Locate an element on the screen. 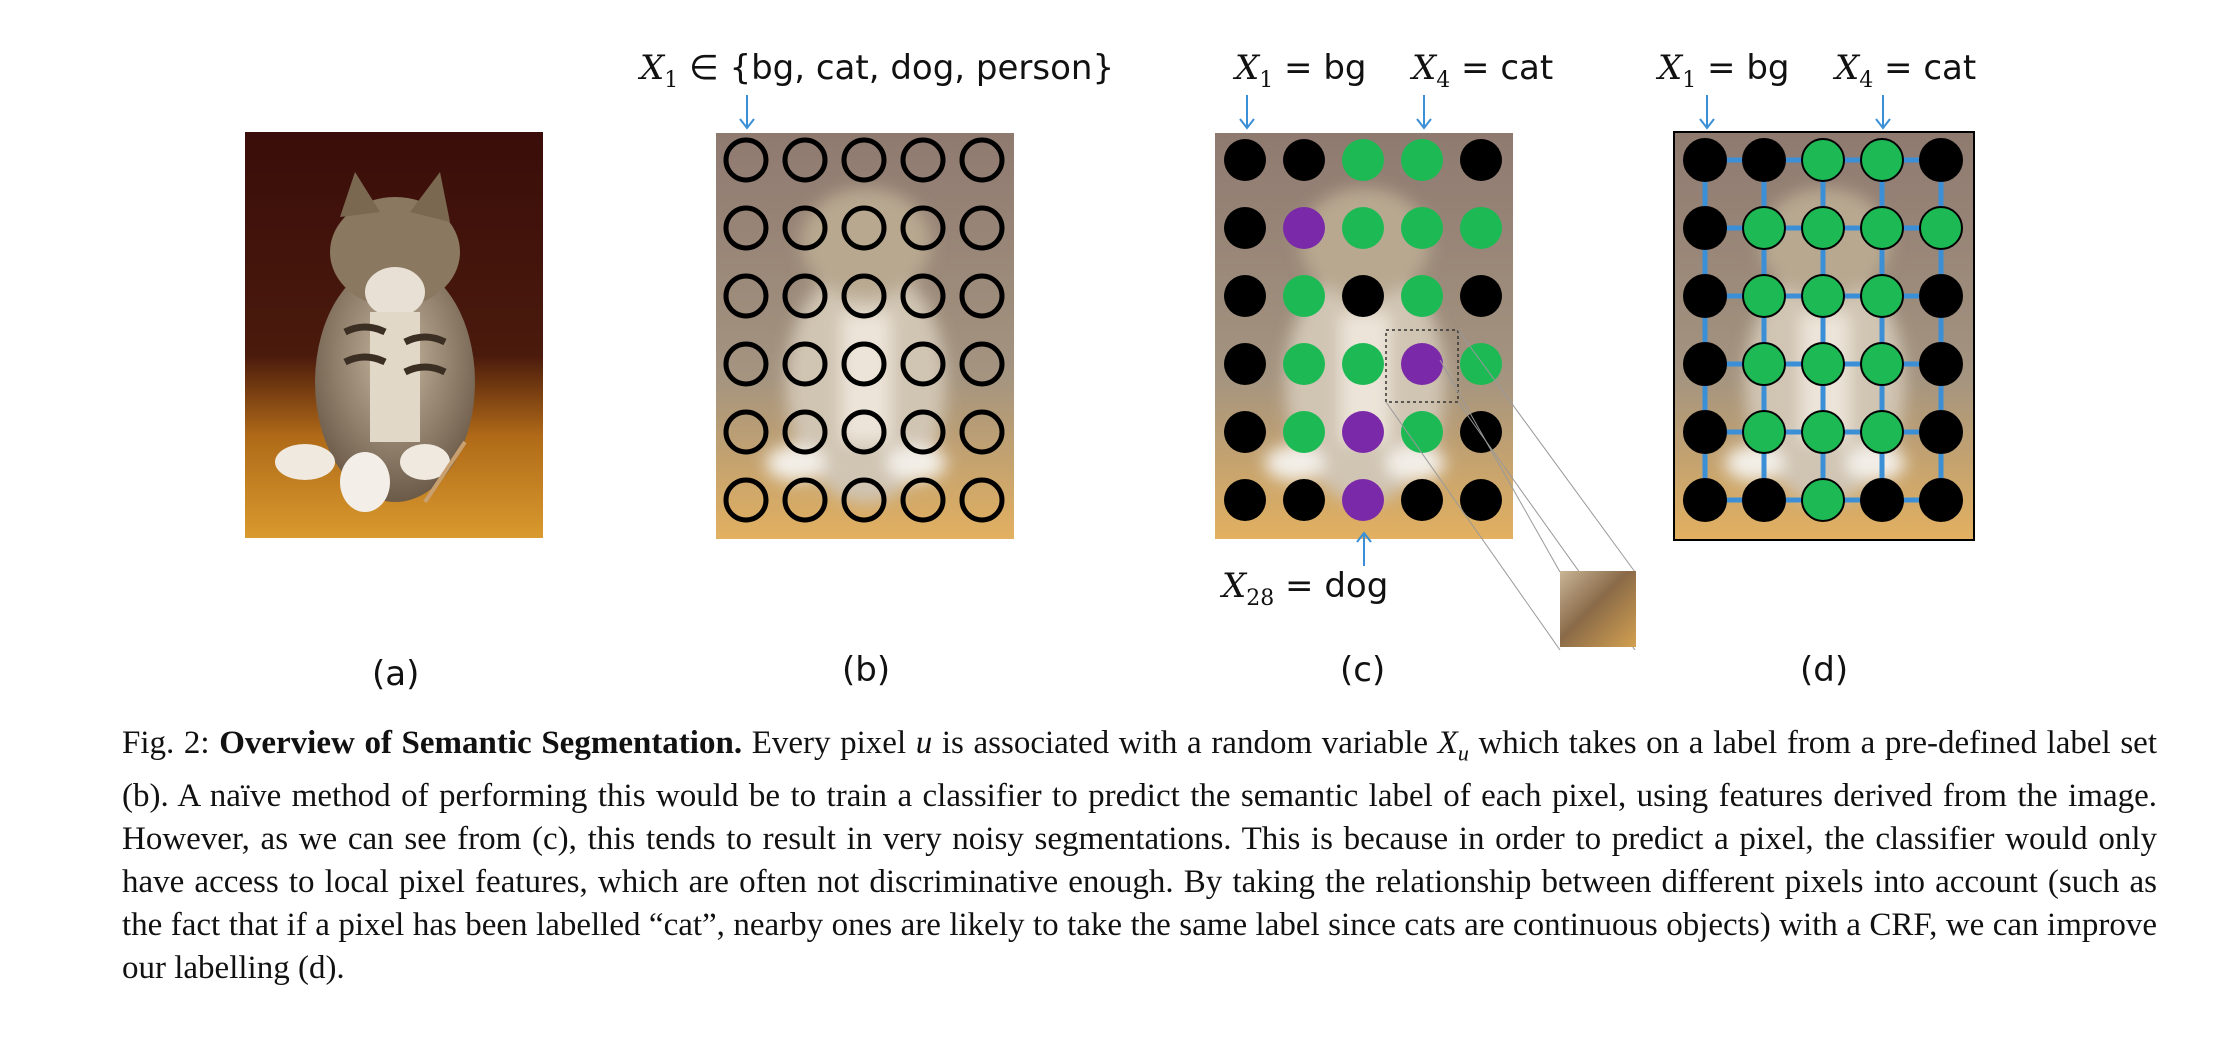 The width and height of the screenshot is (2218, 1040). arrow-d-x1 is located at coordinates (1707, 112).